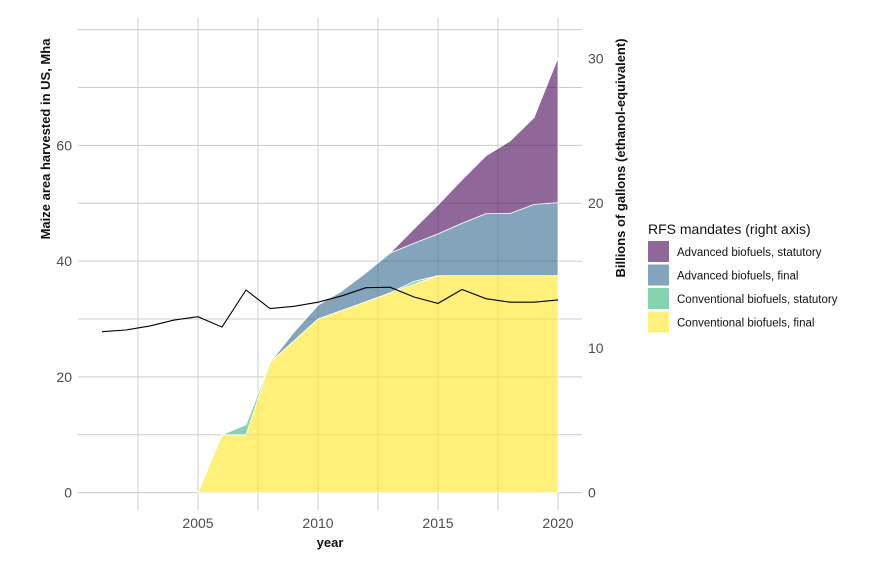 The width and height of the screenshot is (896, 587). What do you see at coordinates (197, 523) in the screenshot?
I see `x-tick-label: 2005` at bounding box center [197, 523].